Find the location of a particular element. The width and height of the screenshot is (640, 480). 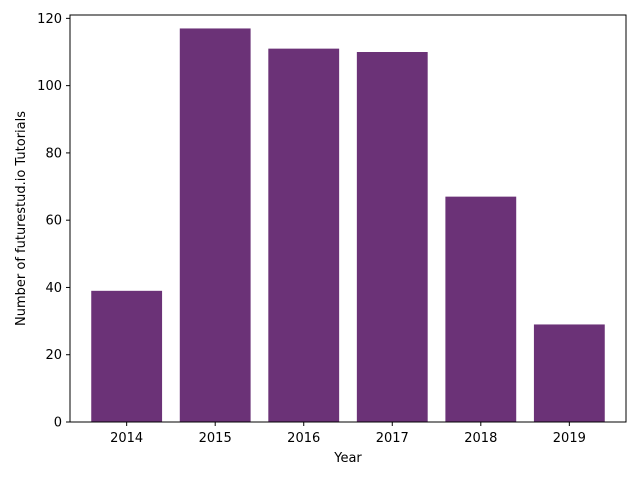

y-tick-label: 40 is located at coordinates (53, 288).